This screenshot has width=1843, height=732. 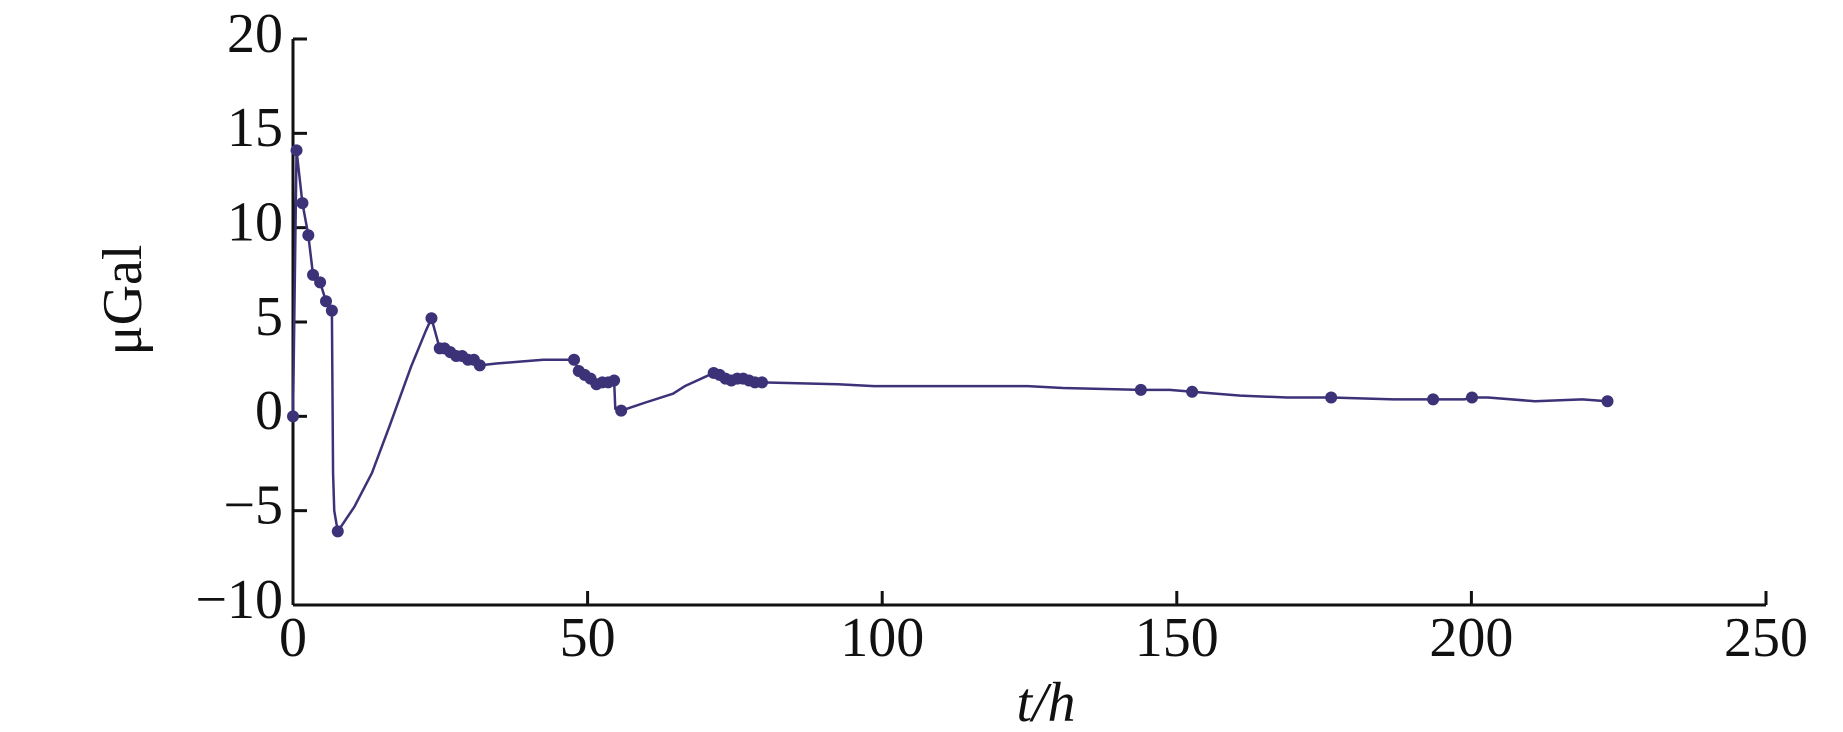 What do you see at coordinates (1045, 702) in the screenshot?
I see `x-axis-label: t/h` at bounding box center [1045, 702].